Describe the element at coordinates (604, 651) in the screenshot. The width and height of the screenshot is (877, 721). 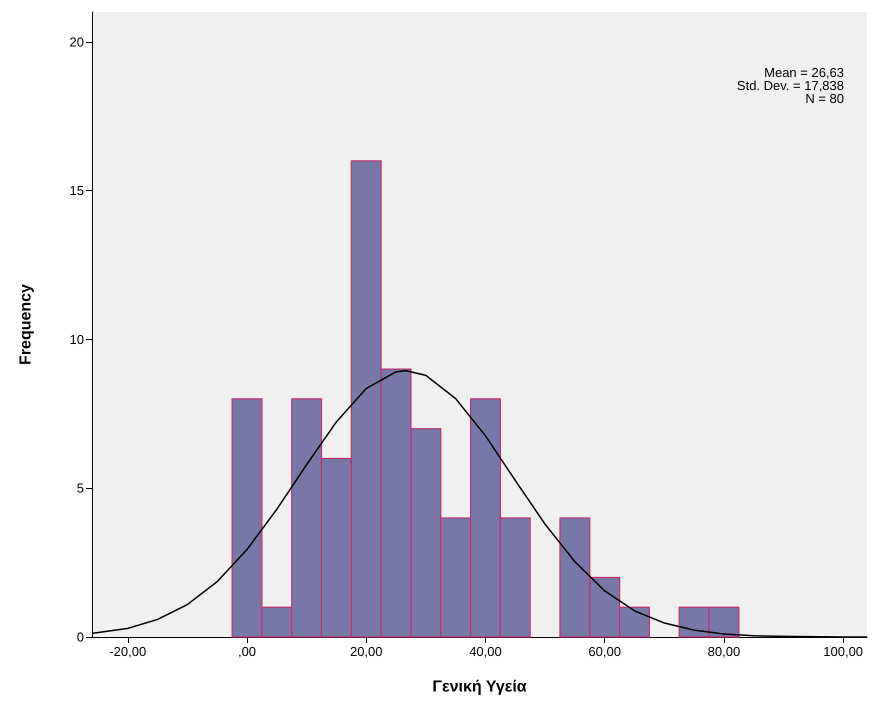
I see `x-tick-label: 60,00` at that location.